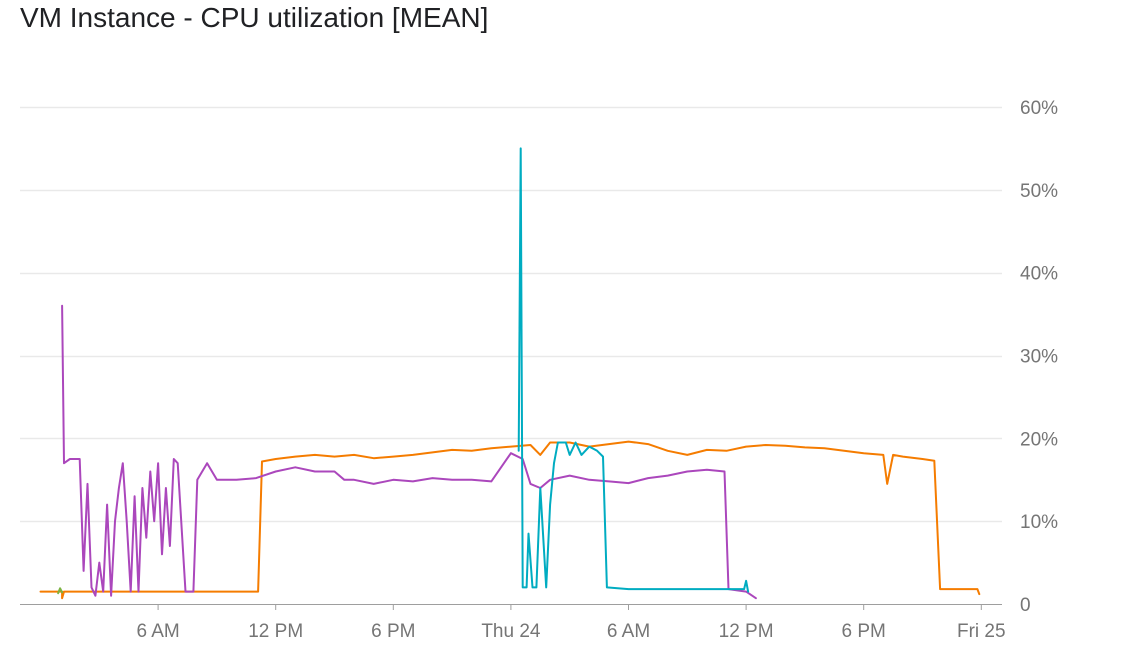 This screenshot has width=1126, height=664. What do you see at coordinates (254, 17) in the screenshot?
I see `chart-title: VM Instance - CPU utilization [MEAN]` at bounding box center [254, 17].